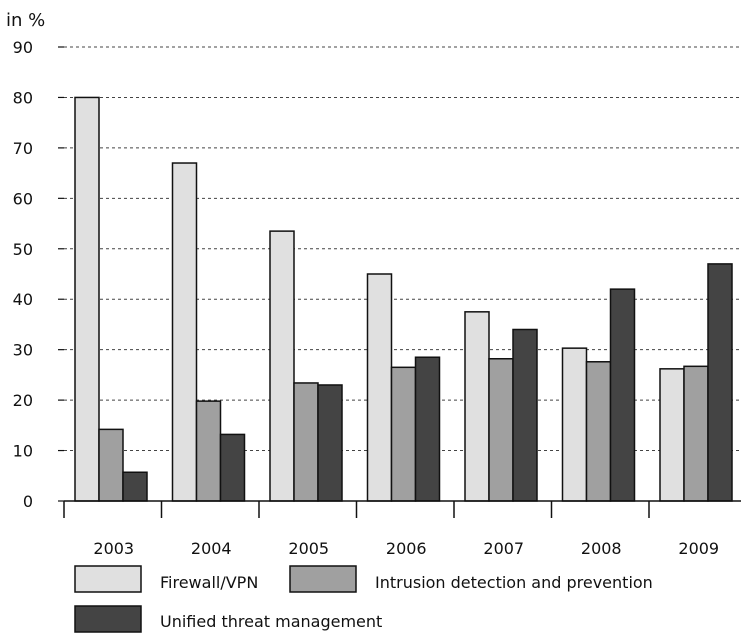  What do you see at coordinates (23, 451) in the screenshot?
I see `y-tick-label: 10` at bounding box center [23, 451].